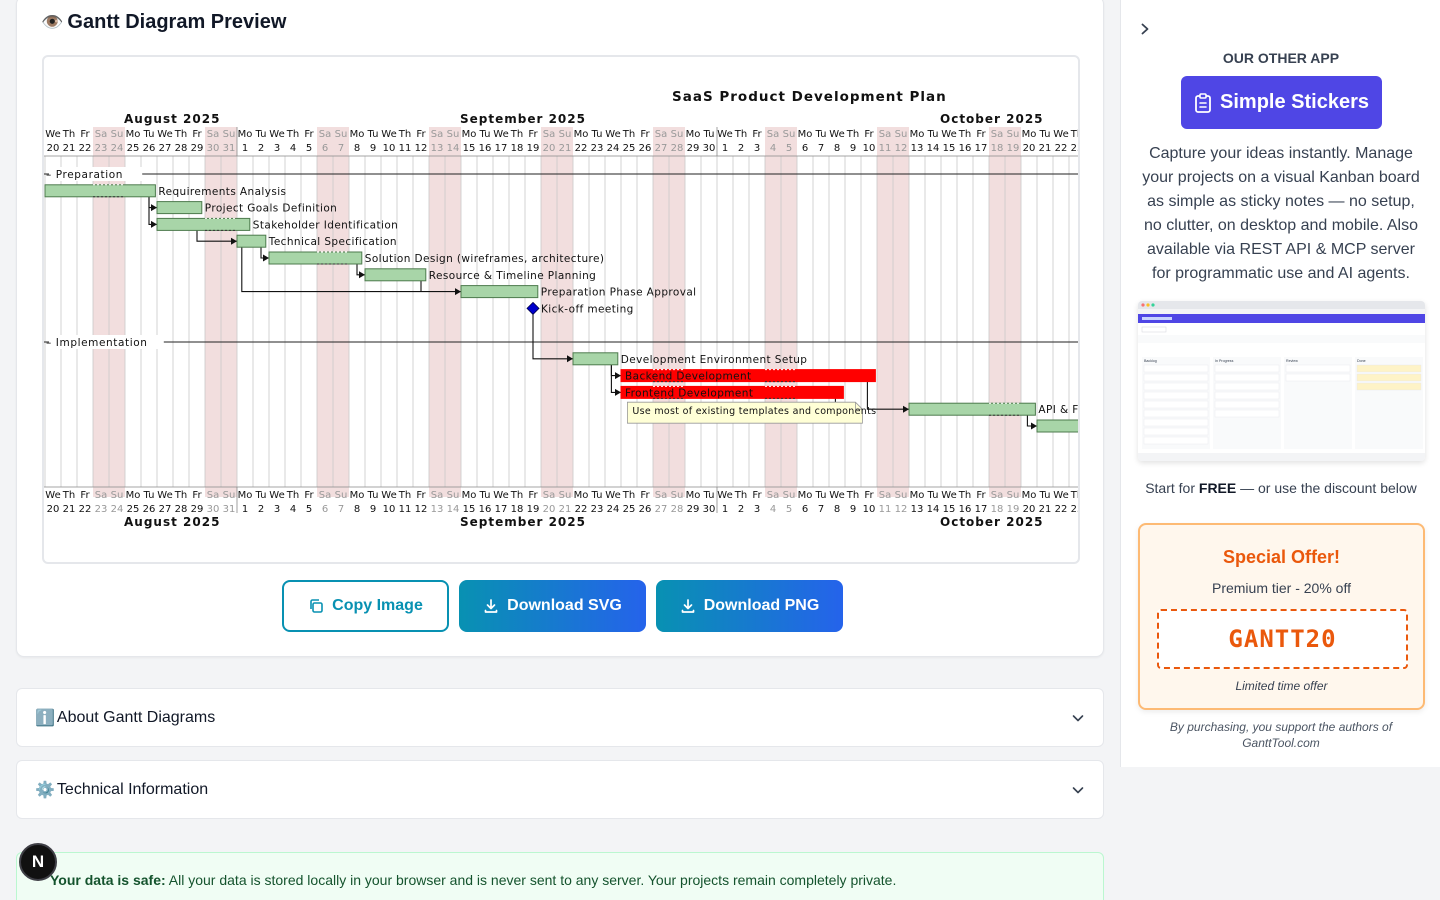 This screenshot has height=900, width=1440. I want to click on discount-code: GANTT20, so click(1282, 639).